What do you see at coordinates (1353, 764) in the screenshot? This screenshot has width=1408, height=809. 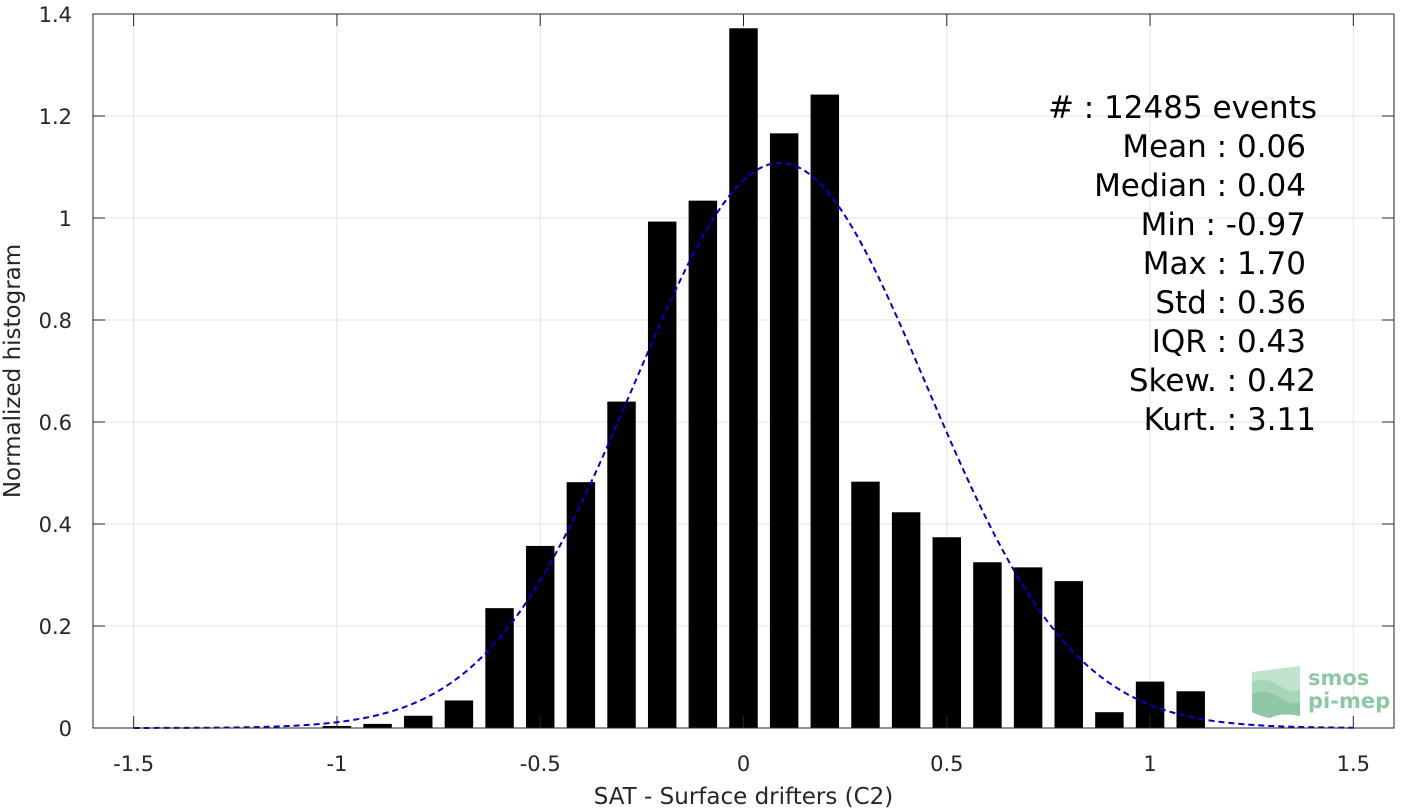 I see `x-tick-label: 1.5` at bounding box center [1353, 764].